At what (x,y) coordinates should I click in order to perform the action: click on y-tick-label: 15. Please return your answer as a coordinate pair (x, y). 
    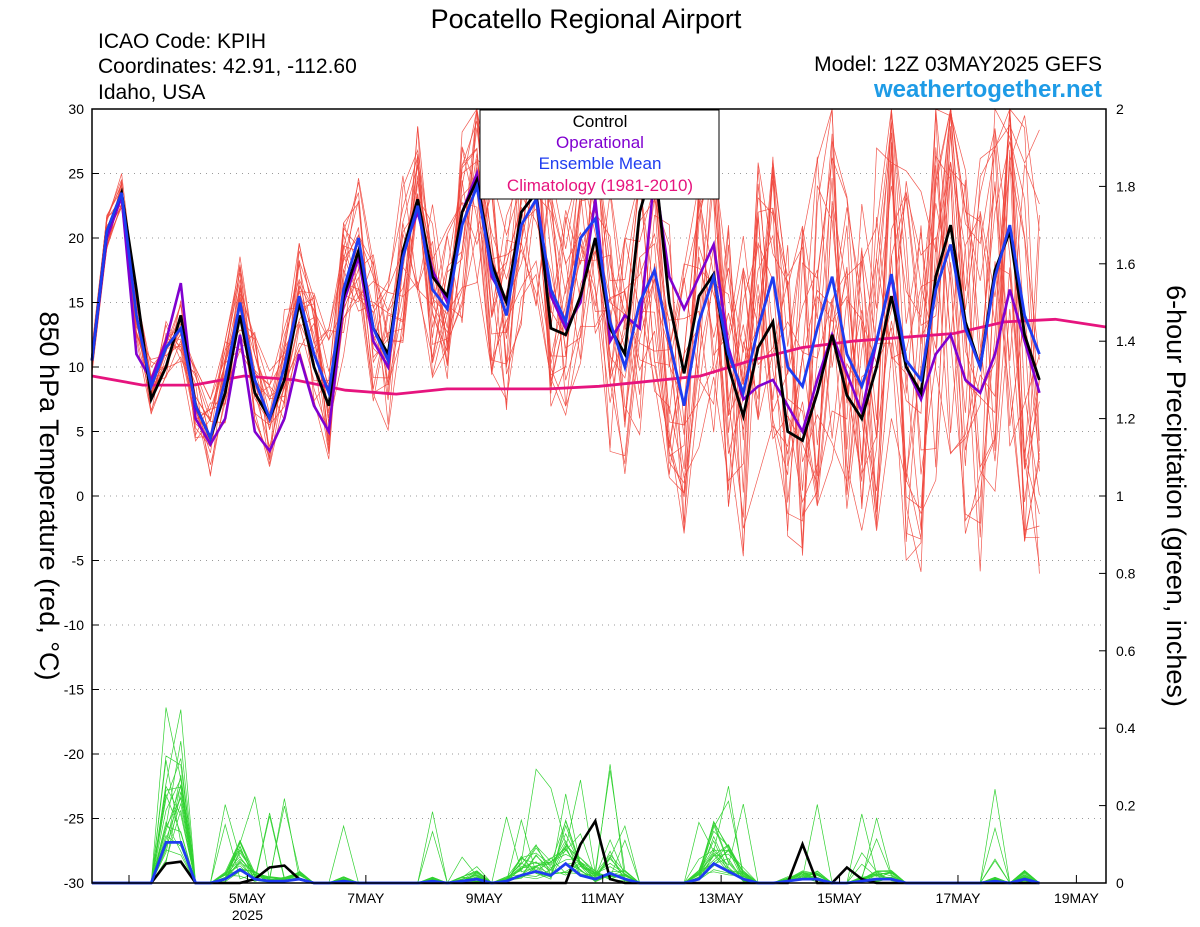
    Looking at the image, I should click on (76, 303).